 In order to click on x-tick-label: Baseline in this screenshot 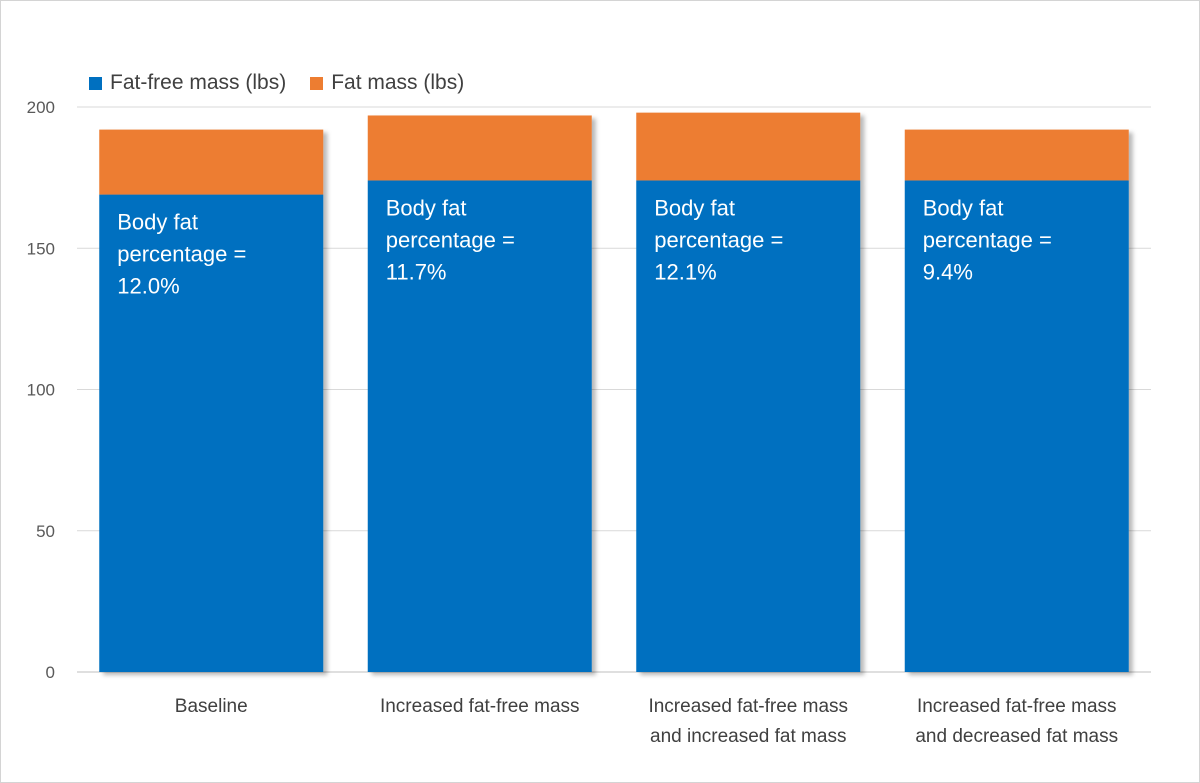, I will do `click(211, 706)`.